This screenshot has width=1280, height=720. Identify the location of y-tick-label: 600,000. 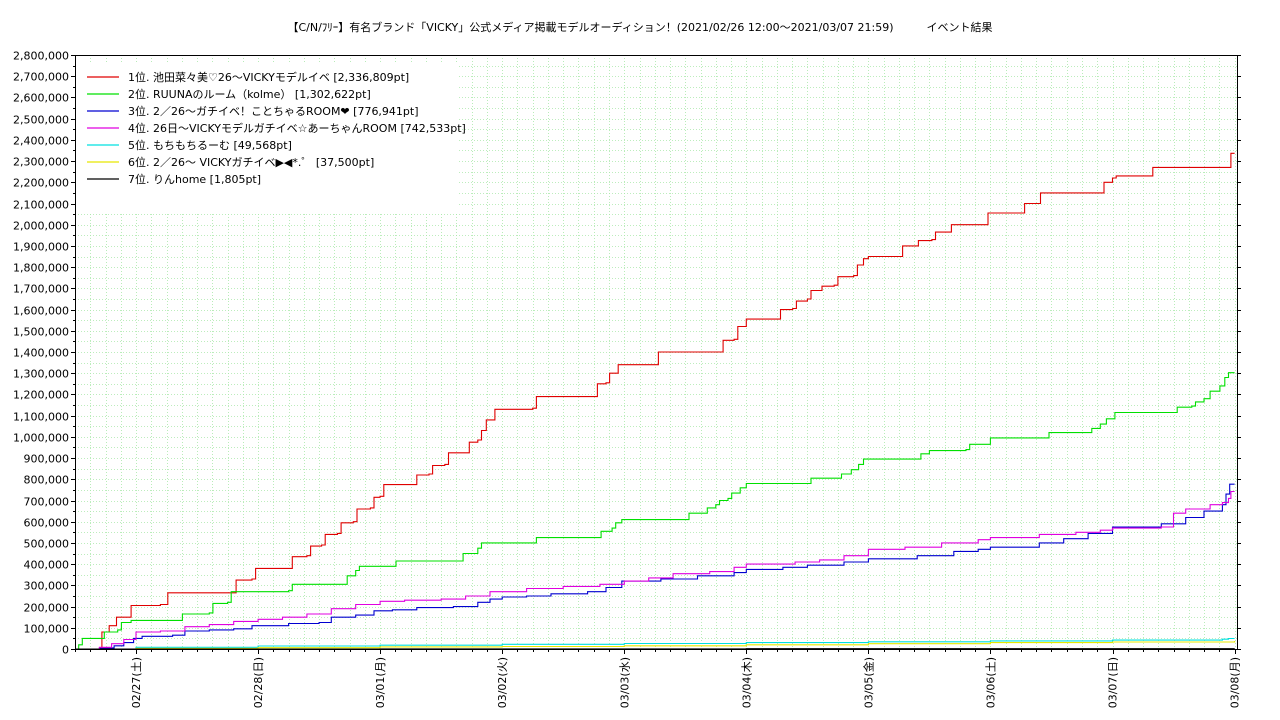
(47, 523).